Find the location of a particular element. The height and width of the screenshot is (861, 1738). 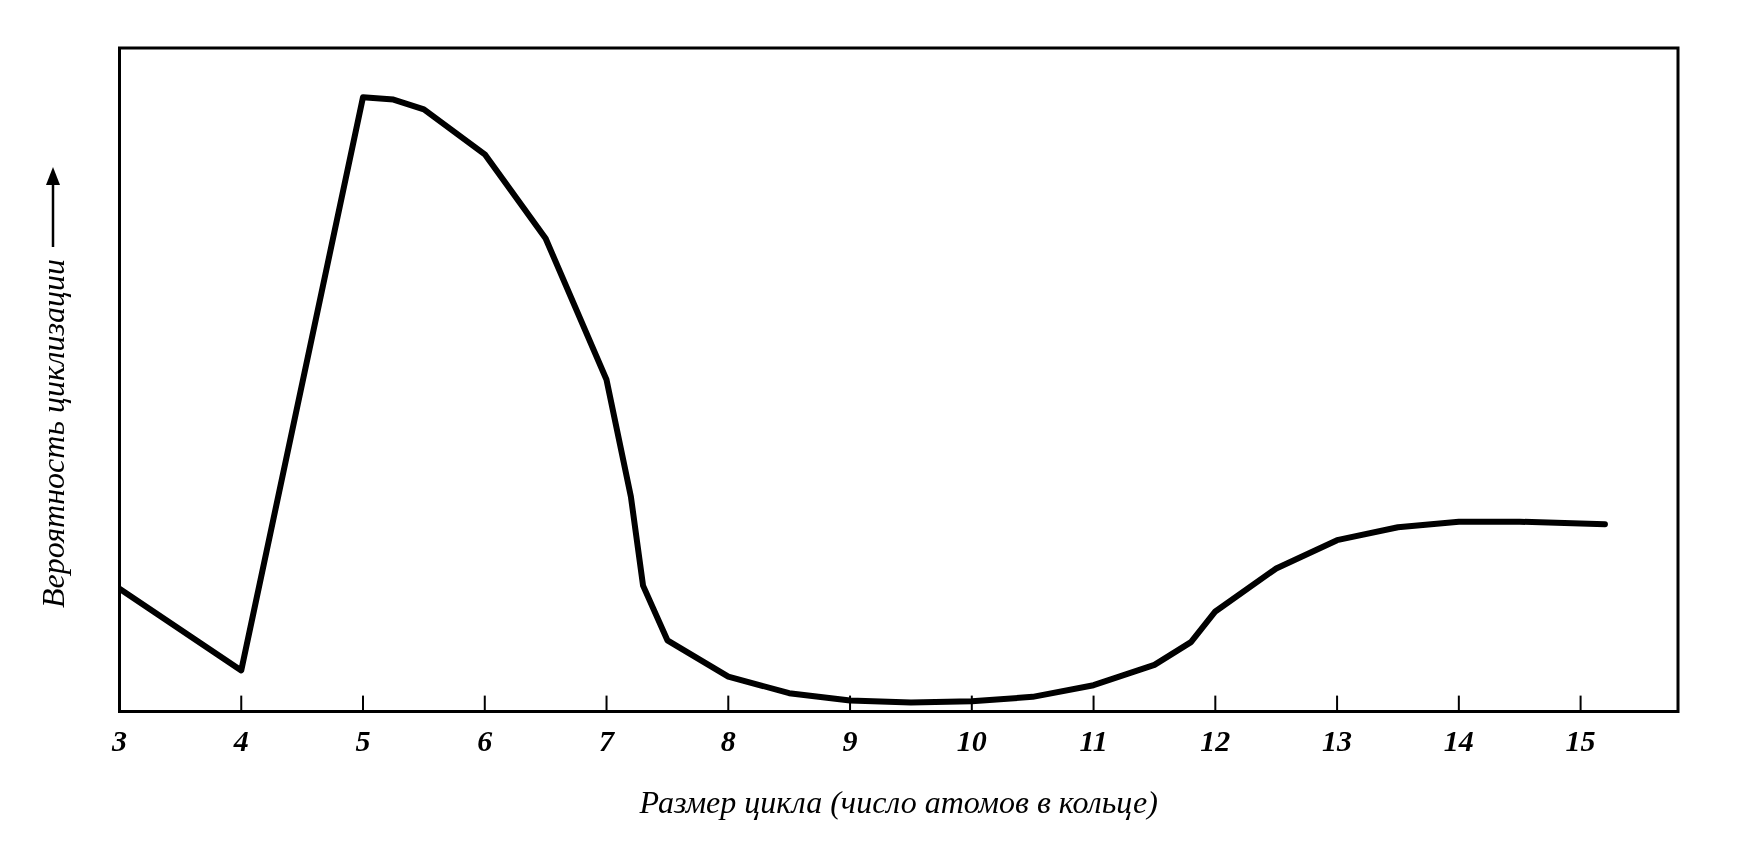

x-tick-label: 9 is located at coordinates (850, 741).